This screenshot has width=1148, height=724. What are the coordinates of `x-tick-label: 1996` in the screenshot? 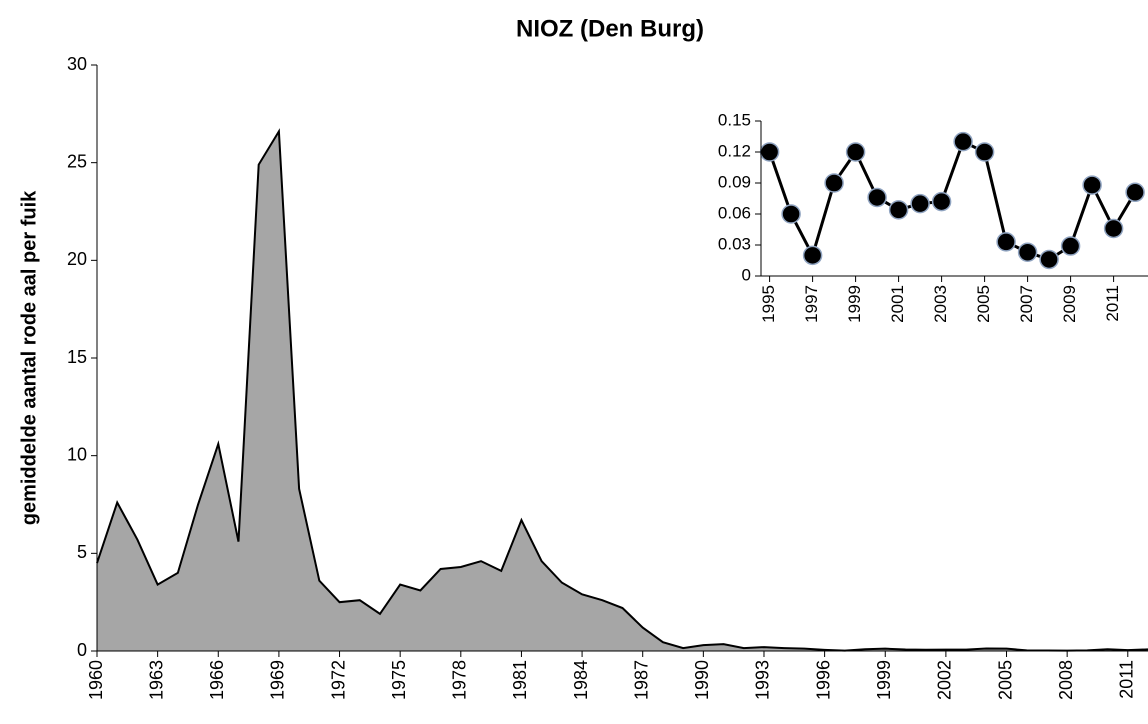 It's located at (823, 680).